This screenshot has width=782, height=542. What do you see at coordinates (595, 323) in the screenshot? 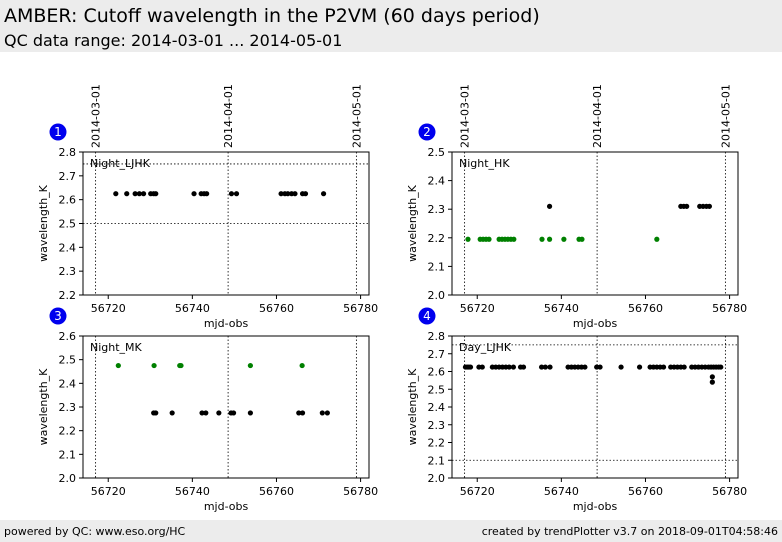
I see `x-axis-label: mjd-obs` at bounding box center [595, 323].